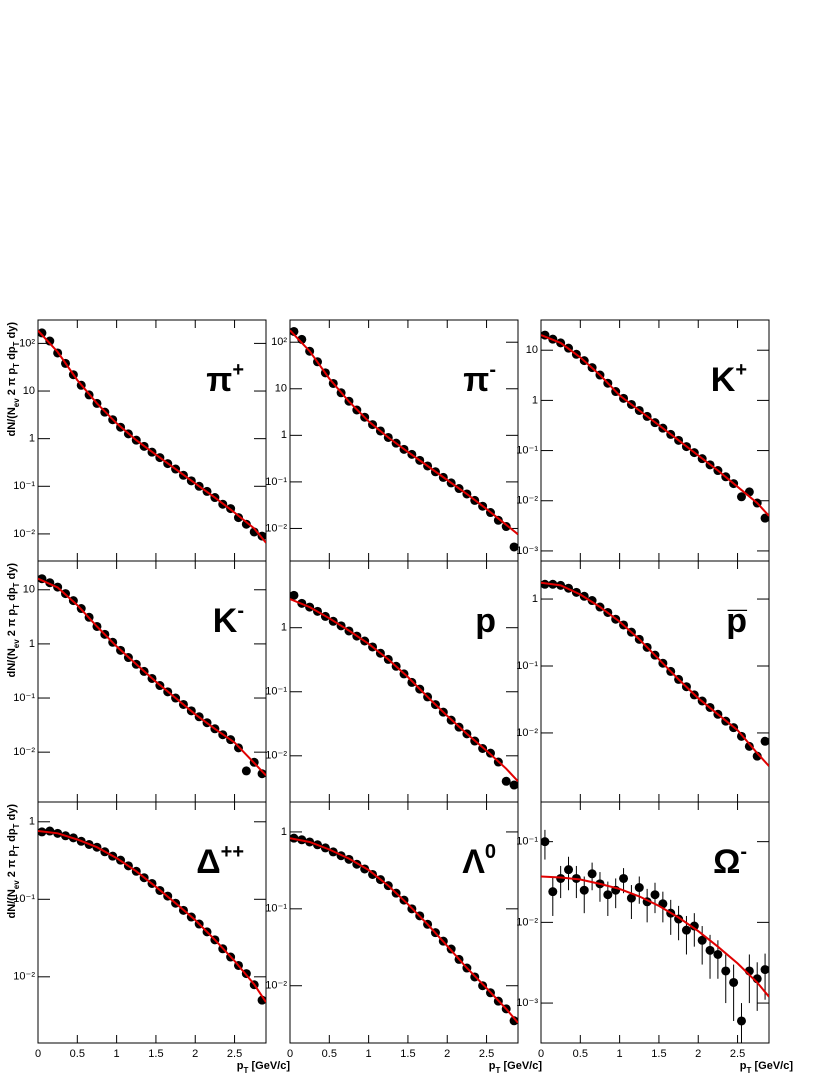 Image resolution: width=830 pixels, height=1075 pixels. Describe the element at coordinates (541, 1054) in the screenshot. I see `x-tick-label: 0` at that location.